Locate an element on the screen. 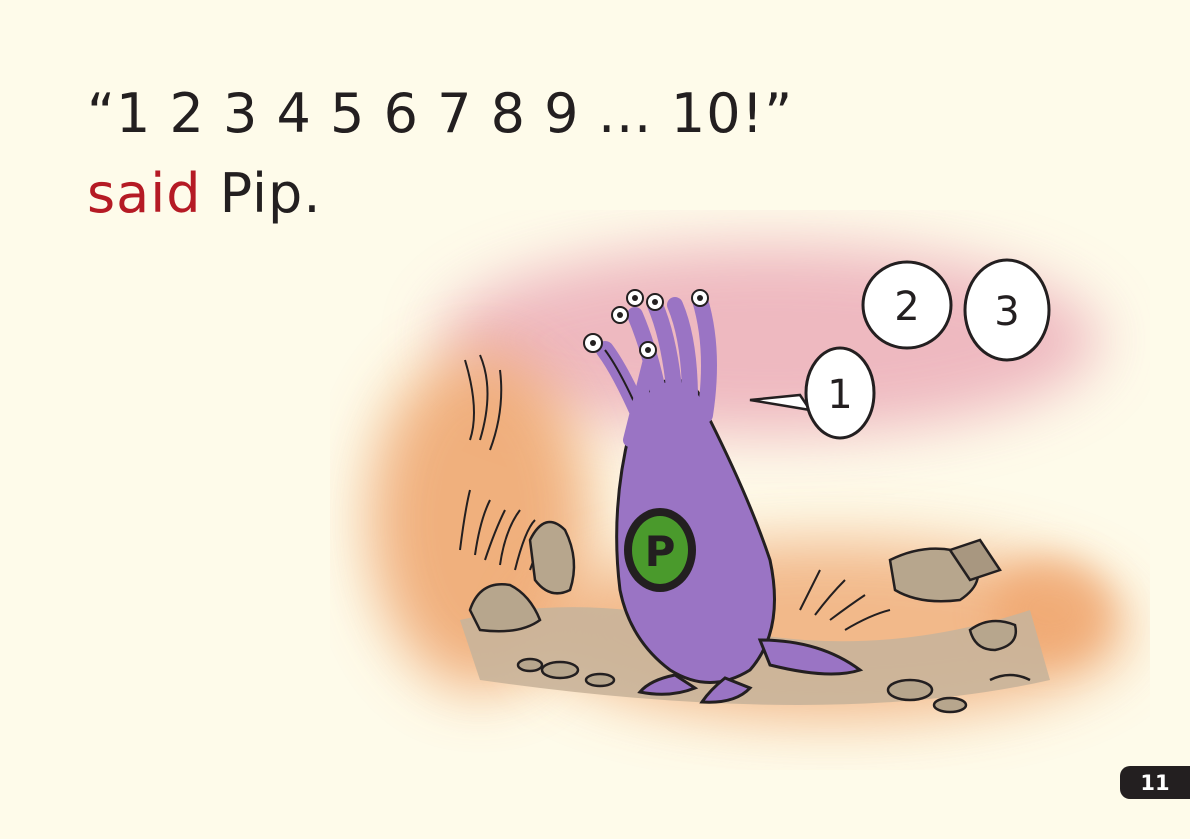 Image resolution: width=1190 pixels, height=839 pixels. story-text: “1 2 3 4 5 6 7 8 9 … 10!” said Pip. is located at coordinates (440, 154).